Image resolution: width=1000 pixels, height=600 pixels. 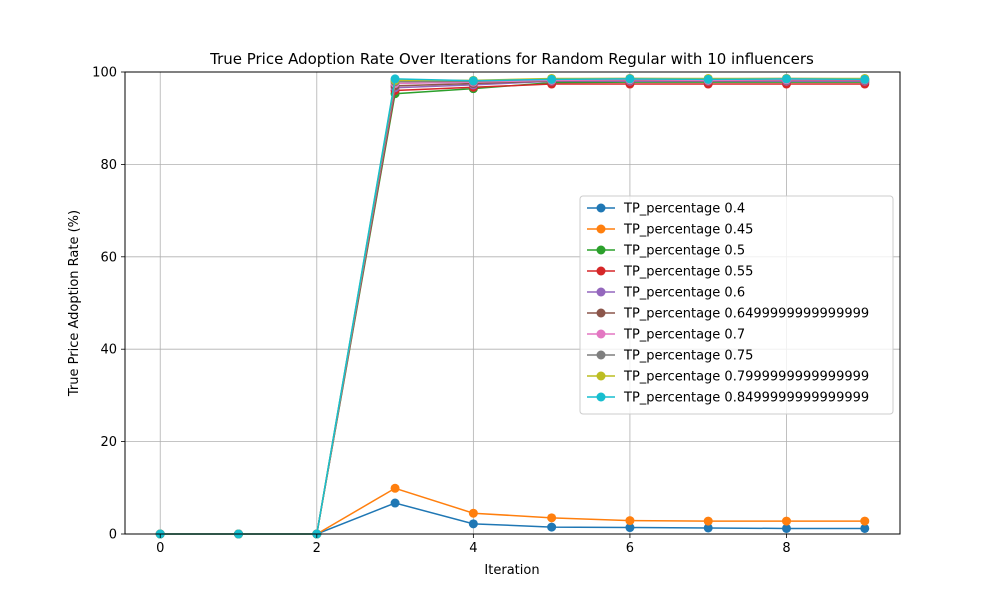 What do you see at coordinates (684, 251) in the screenshot?
I see `legend-label: TP_percentage 0.5` at bounding box center [684, 251].